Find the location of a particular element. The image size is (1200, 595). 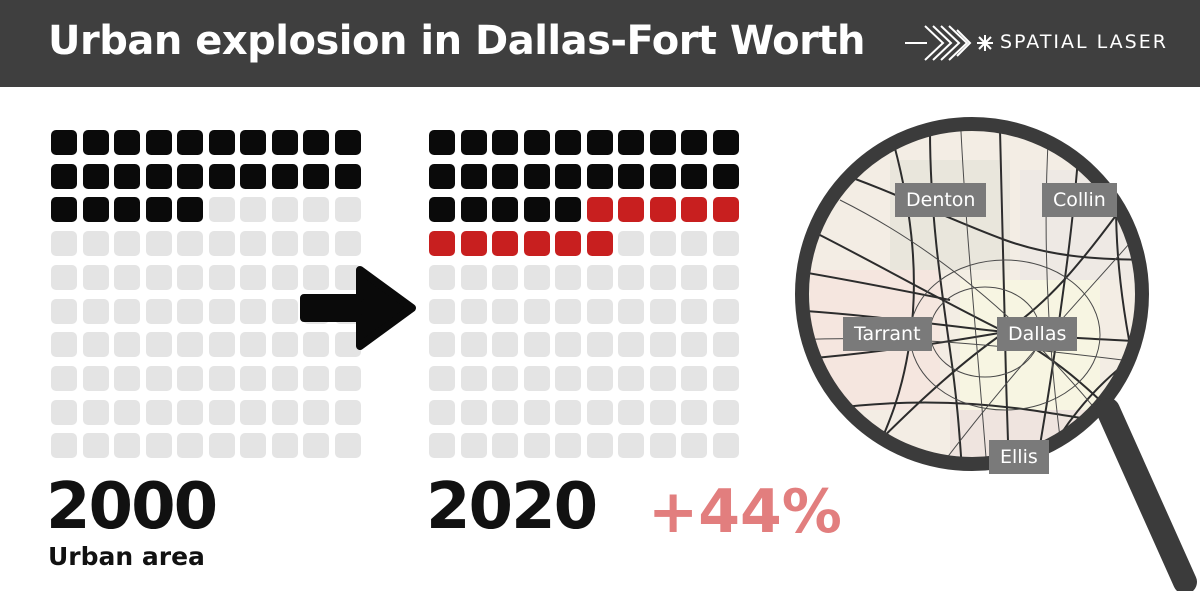

year-label-2020: 2020 is located at coordinates (512, 507).